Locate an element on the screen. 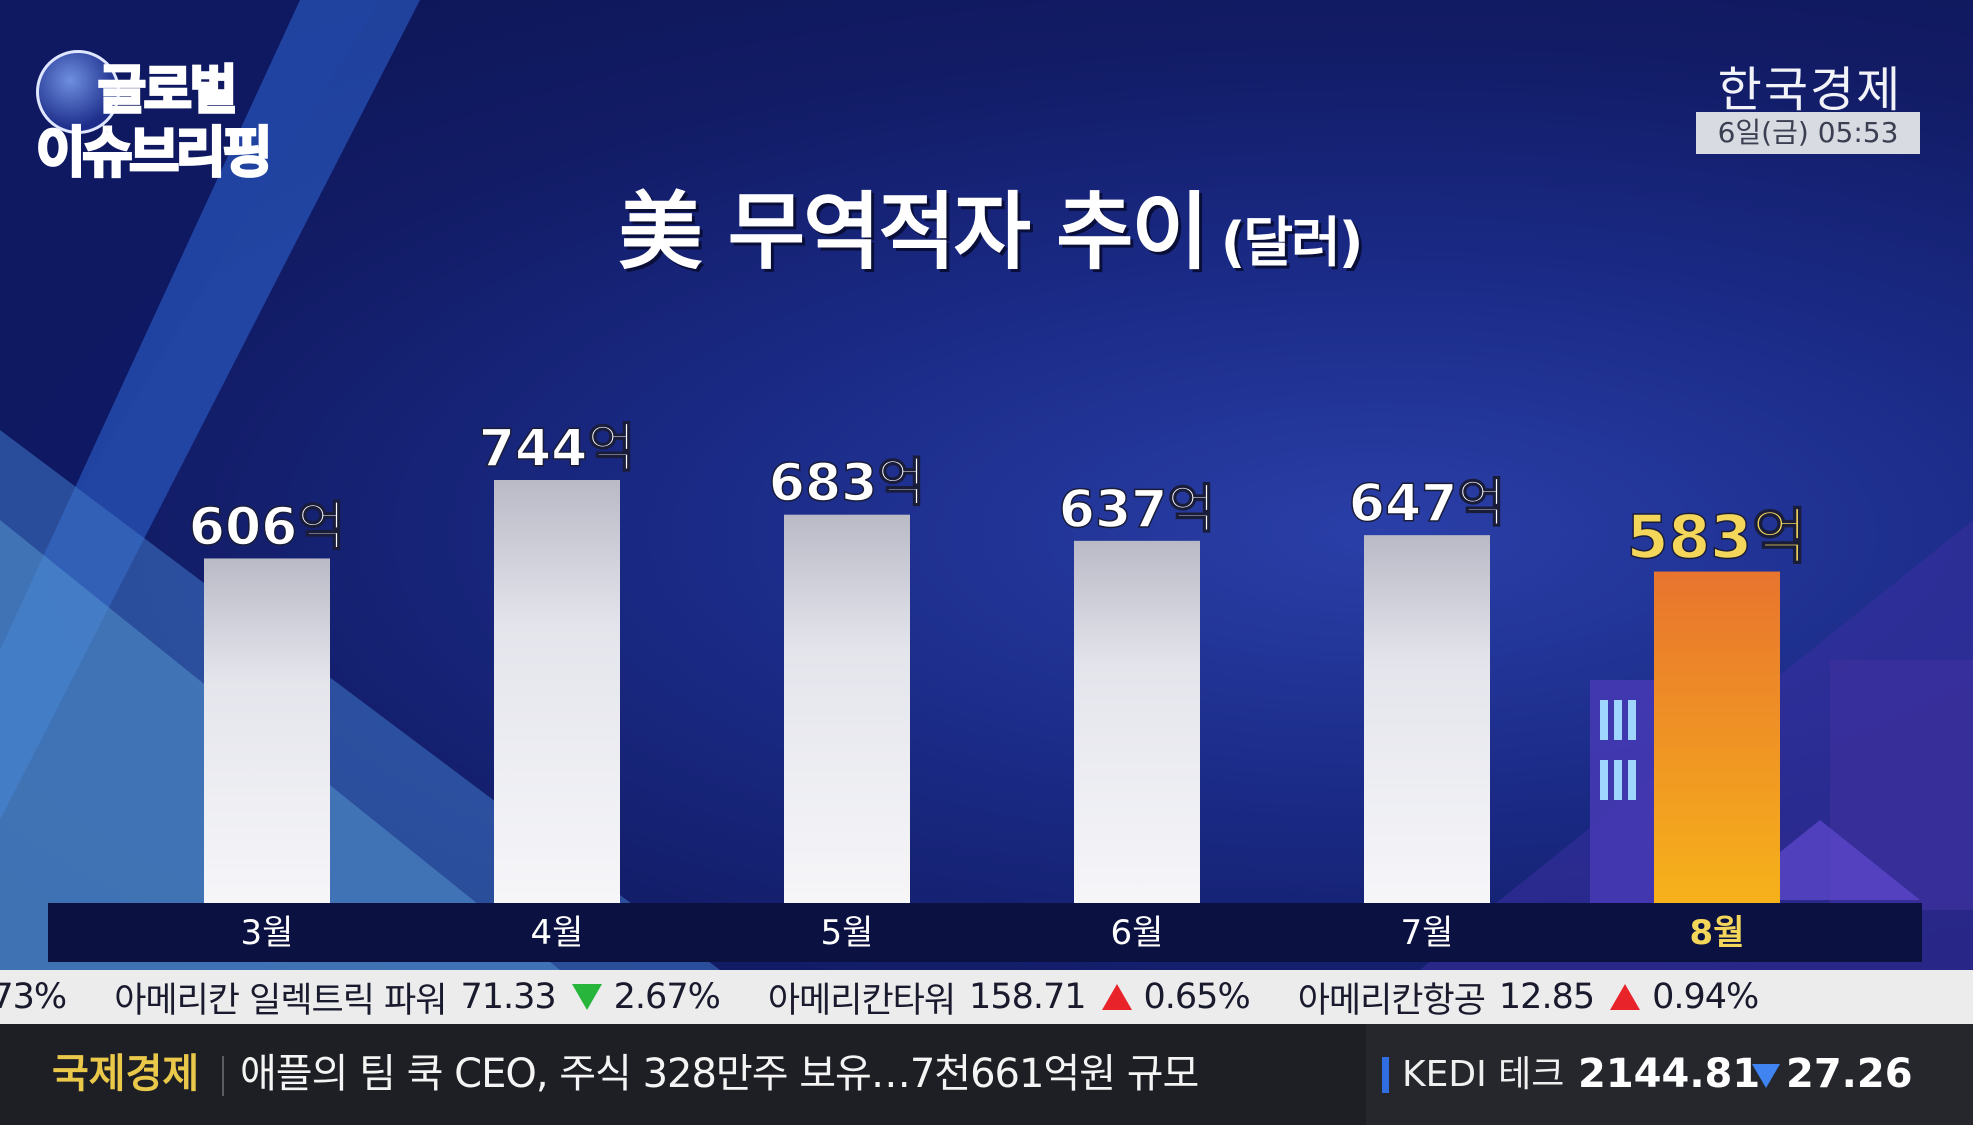 Image resolution: width=1973 pixels, height=1125 pixels. data-label: 637억 is located at coordinates (1137, 510).